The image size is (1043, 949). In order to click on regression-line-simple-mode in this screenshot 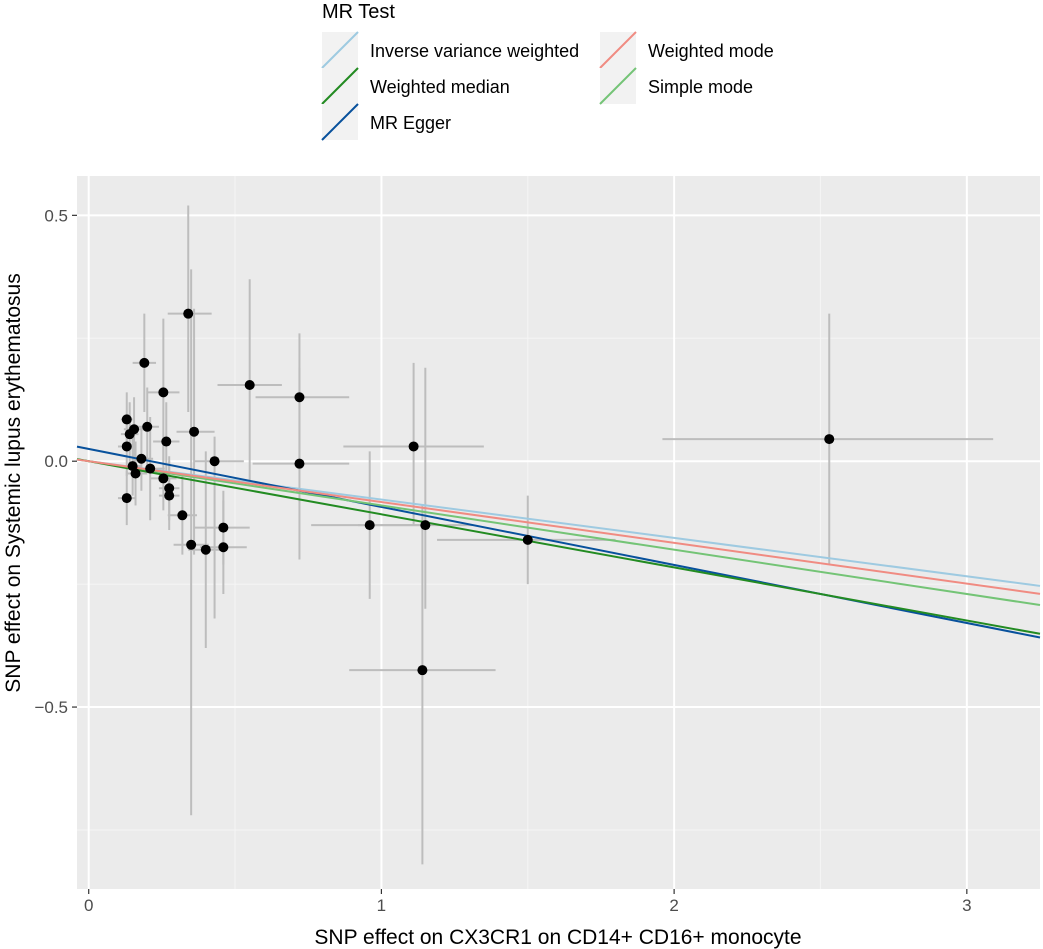, I will do `click(558, 532)`.